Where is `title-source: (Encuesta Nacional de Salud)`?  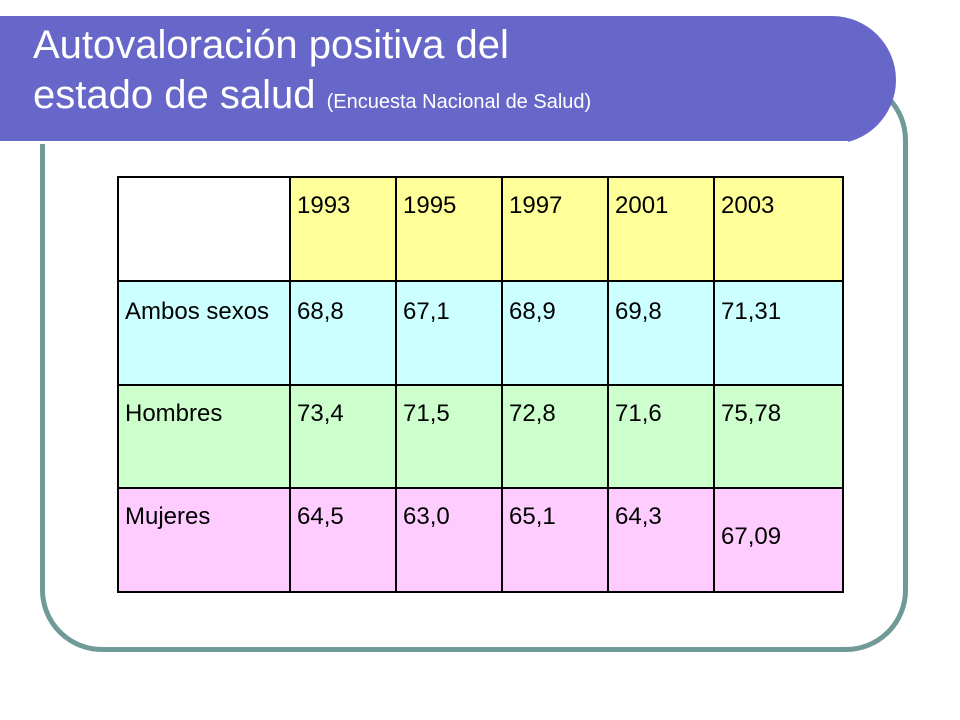
title-source: (Encuesta Nacional de Salud) is located at coordinates (459, 102).